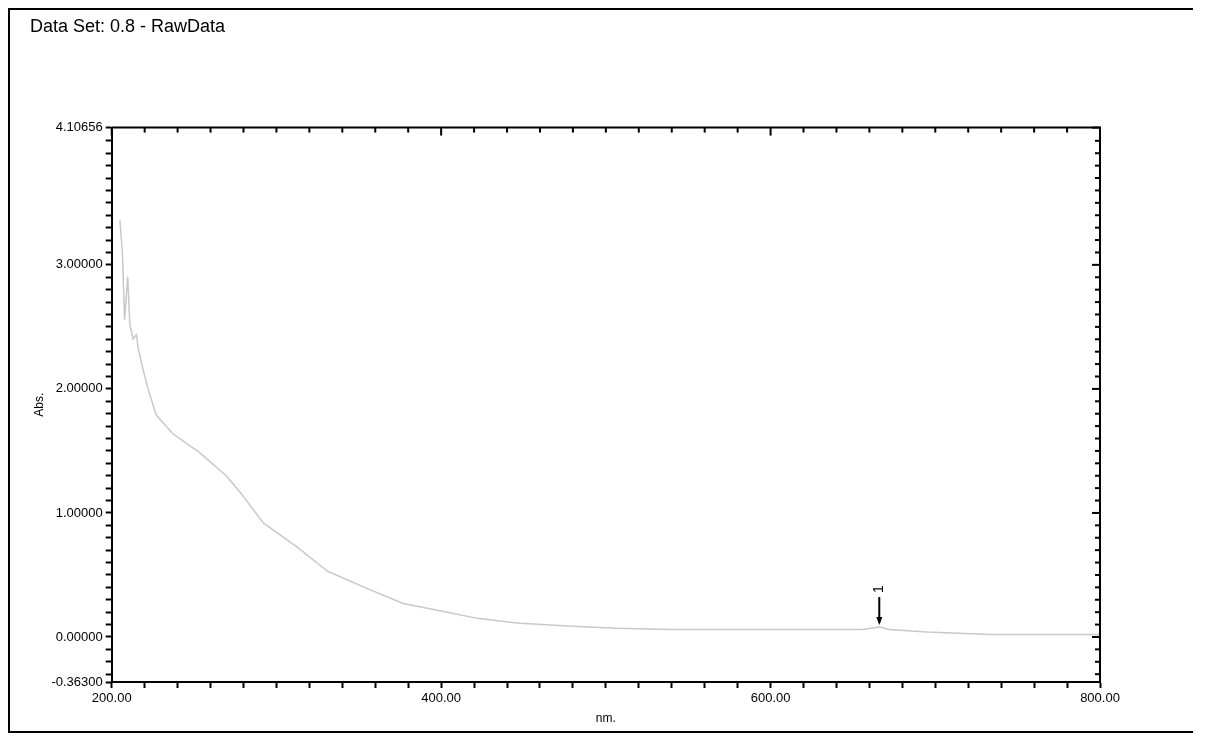 The image size is (1207, 749). What do you see at coordinates (111, 698) in the screenshot?
I see `x-tick-label: 200.00` at bounding box center [111, 698].